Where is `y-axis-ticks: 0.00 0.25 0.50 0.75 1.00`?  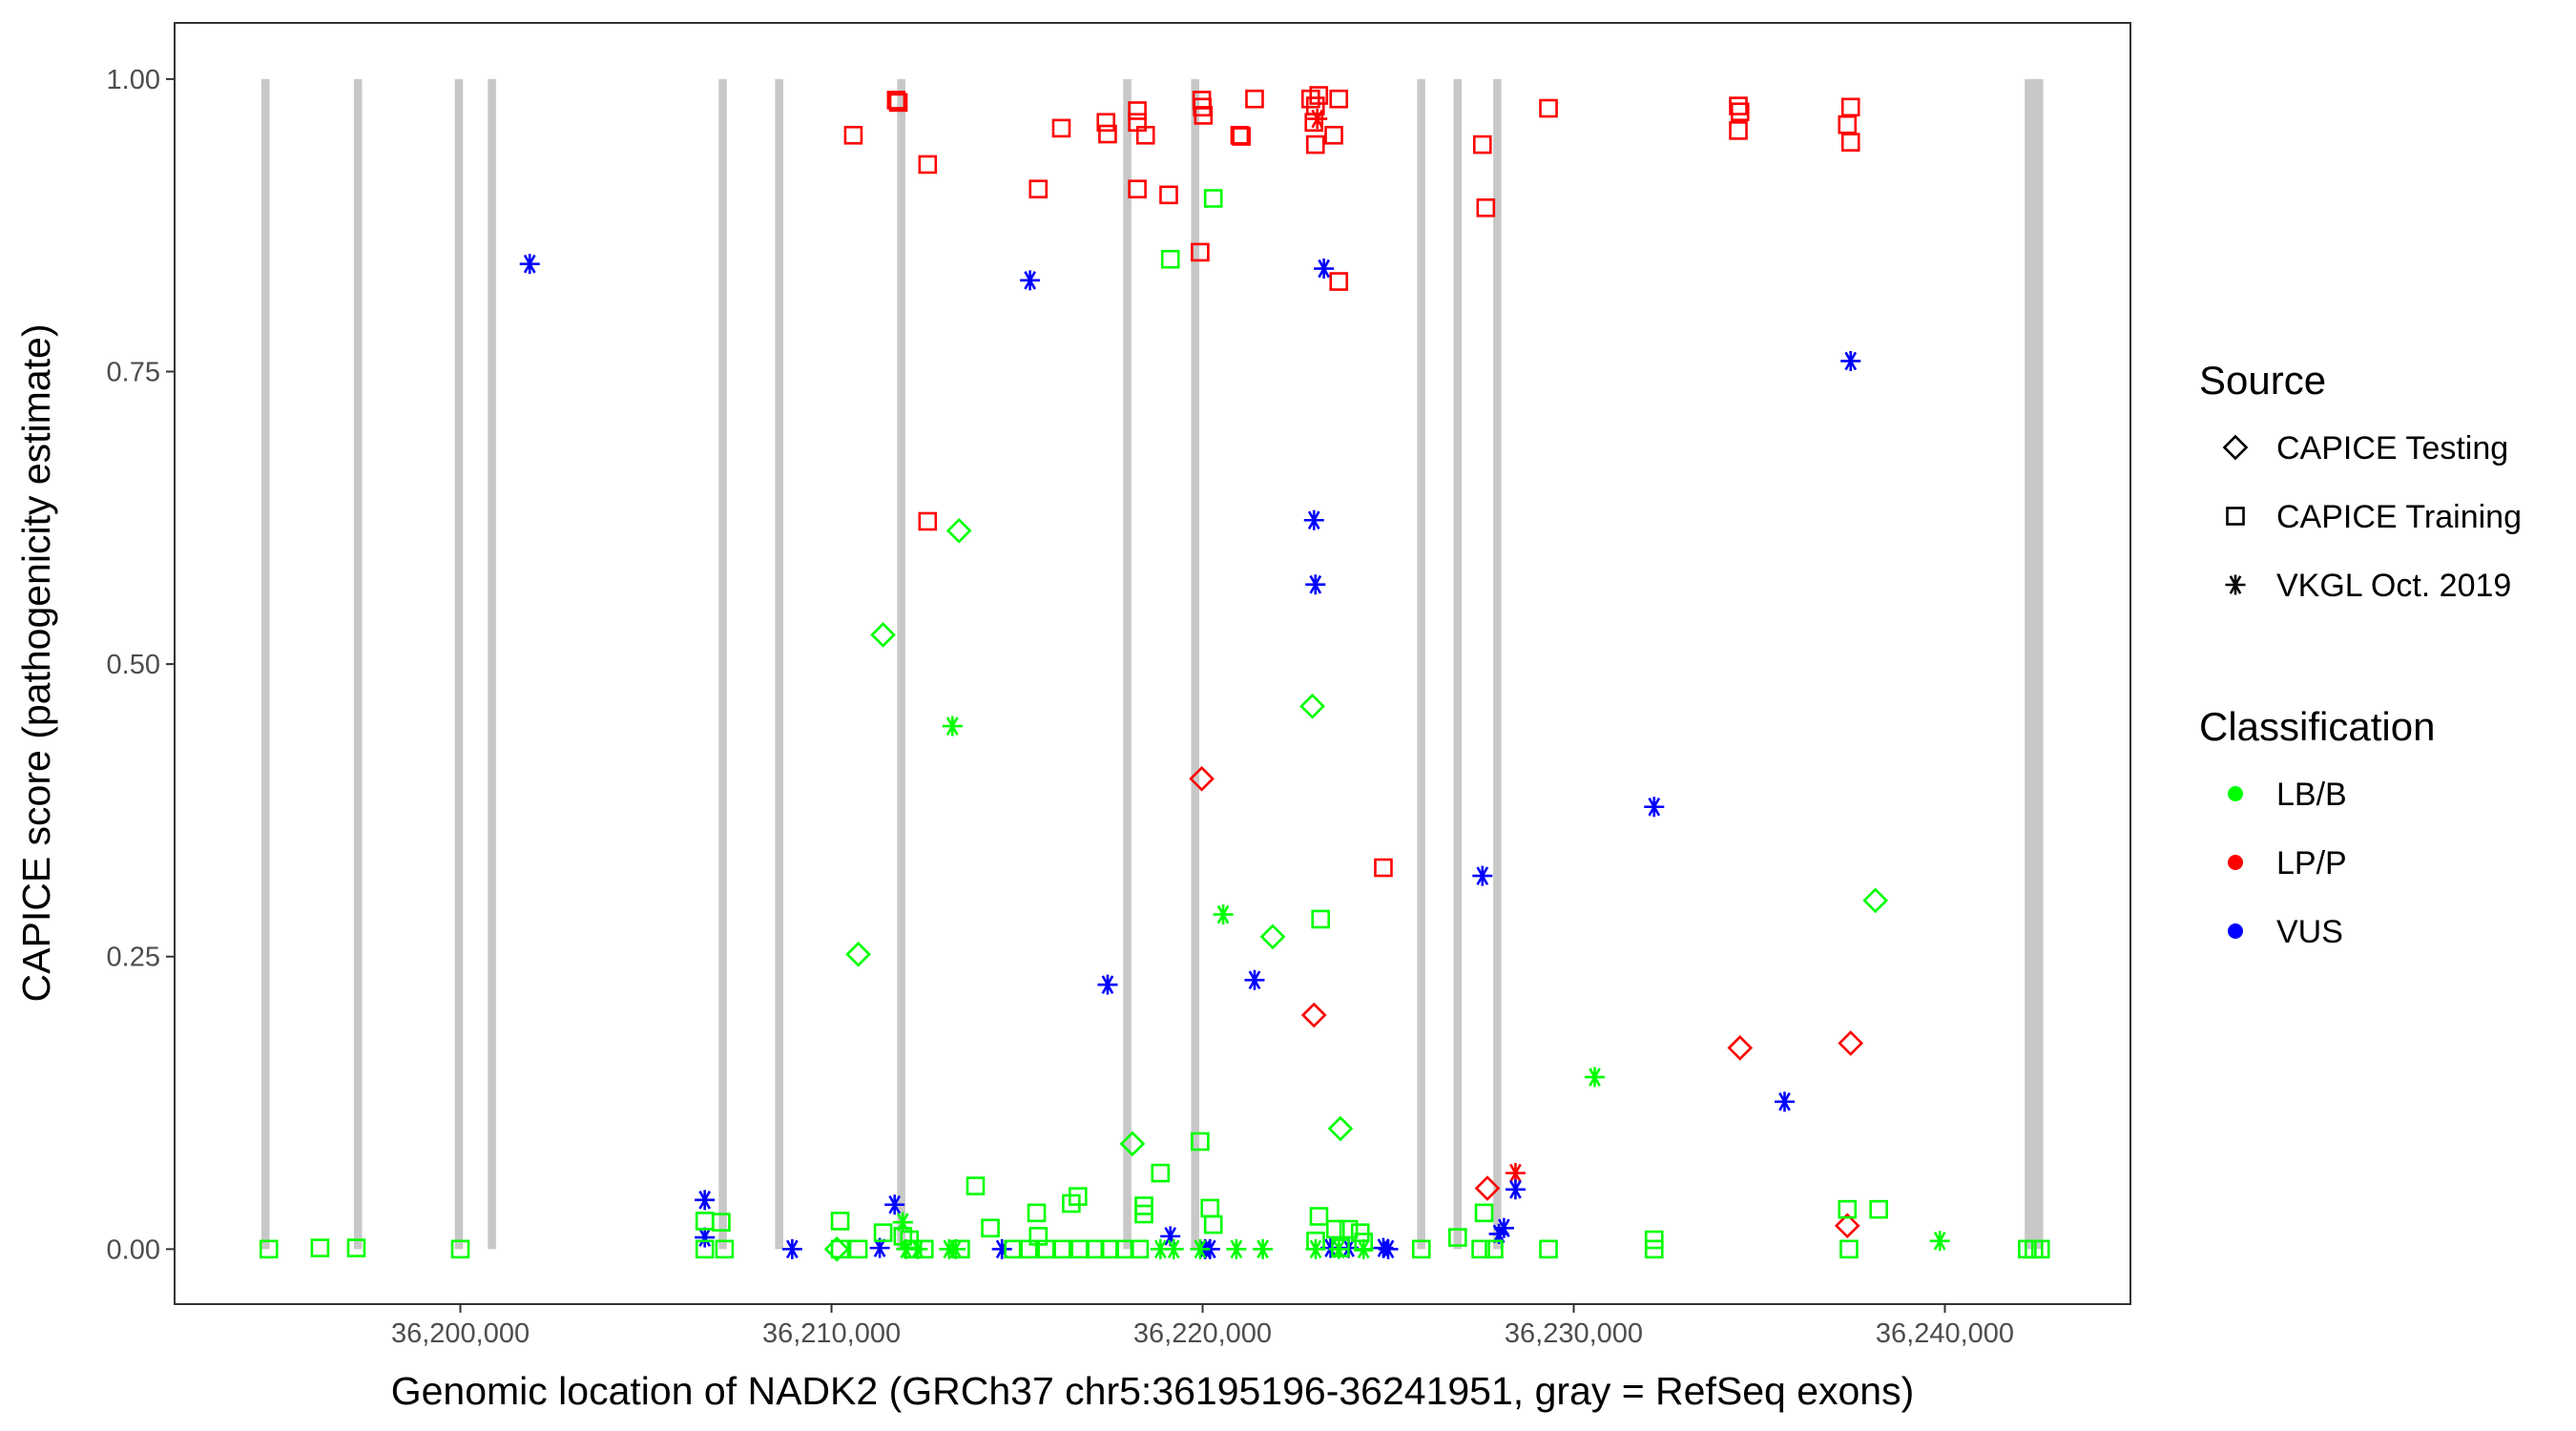
y-axis-ticks: 0.00 0.25 0.50 0.75 1.00 is located at coordinates (141, 665).